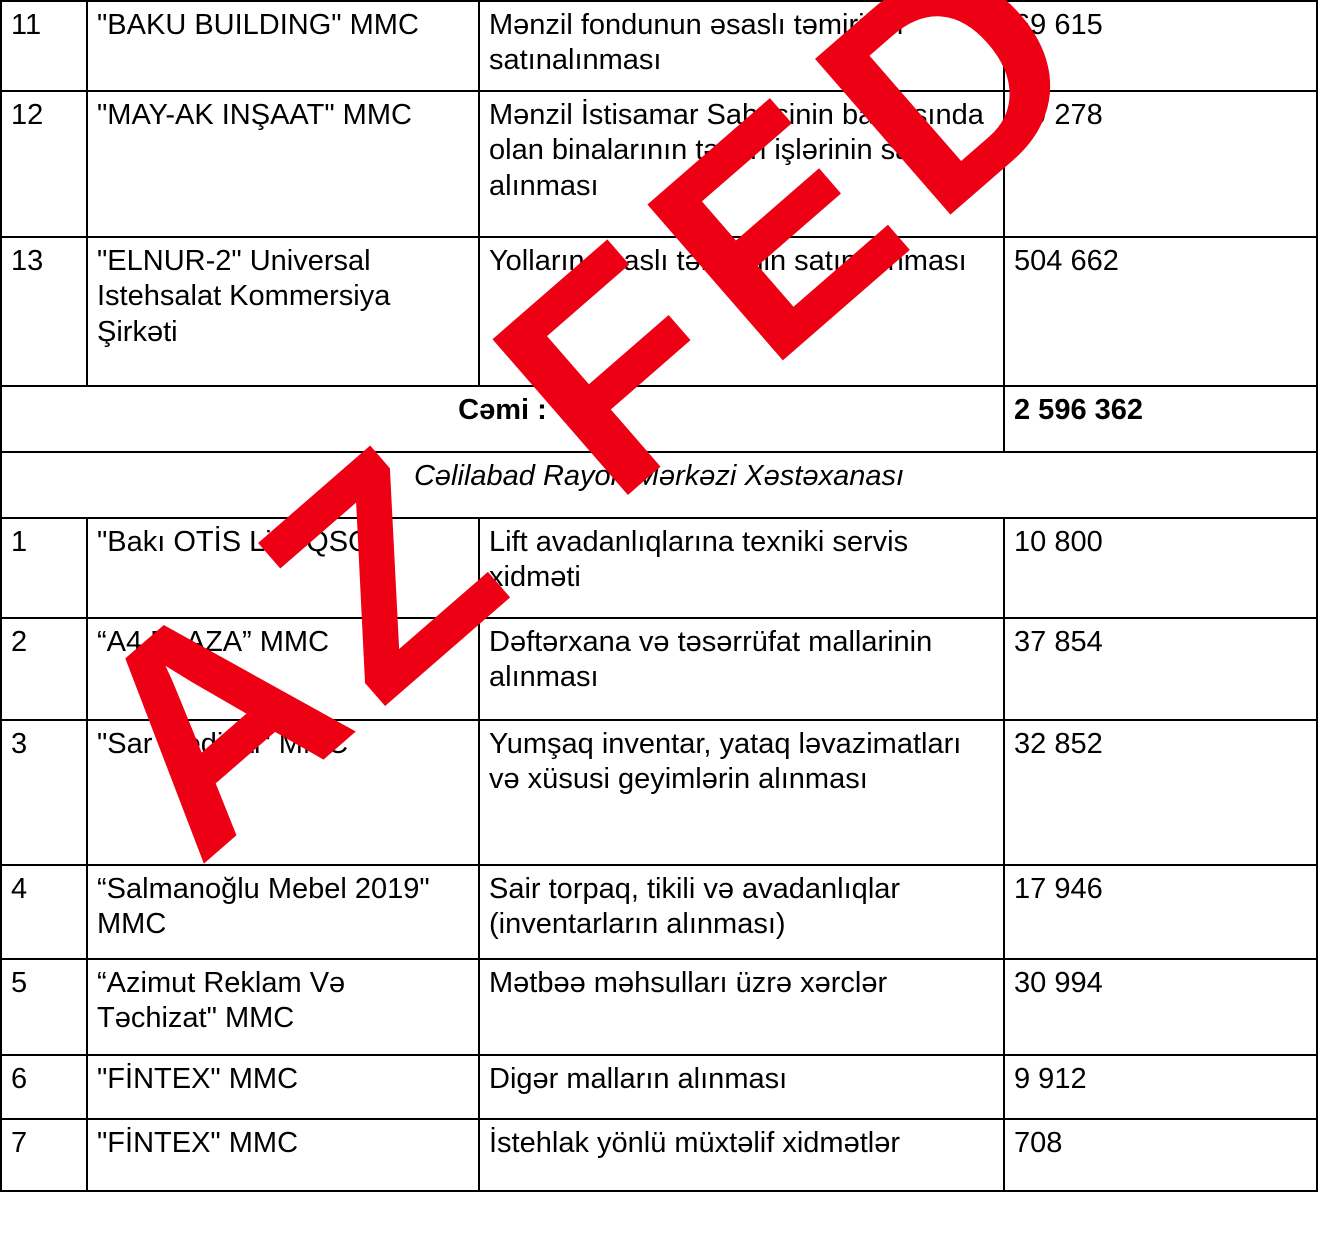 This screenshot has height=1254, width=1322. What do you see at coordinates (283, 912) in the screenshot?
I see `supplier-name: “Salmanoğlu Mebel 2019" MMC` at bounding box center [283, 912].